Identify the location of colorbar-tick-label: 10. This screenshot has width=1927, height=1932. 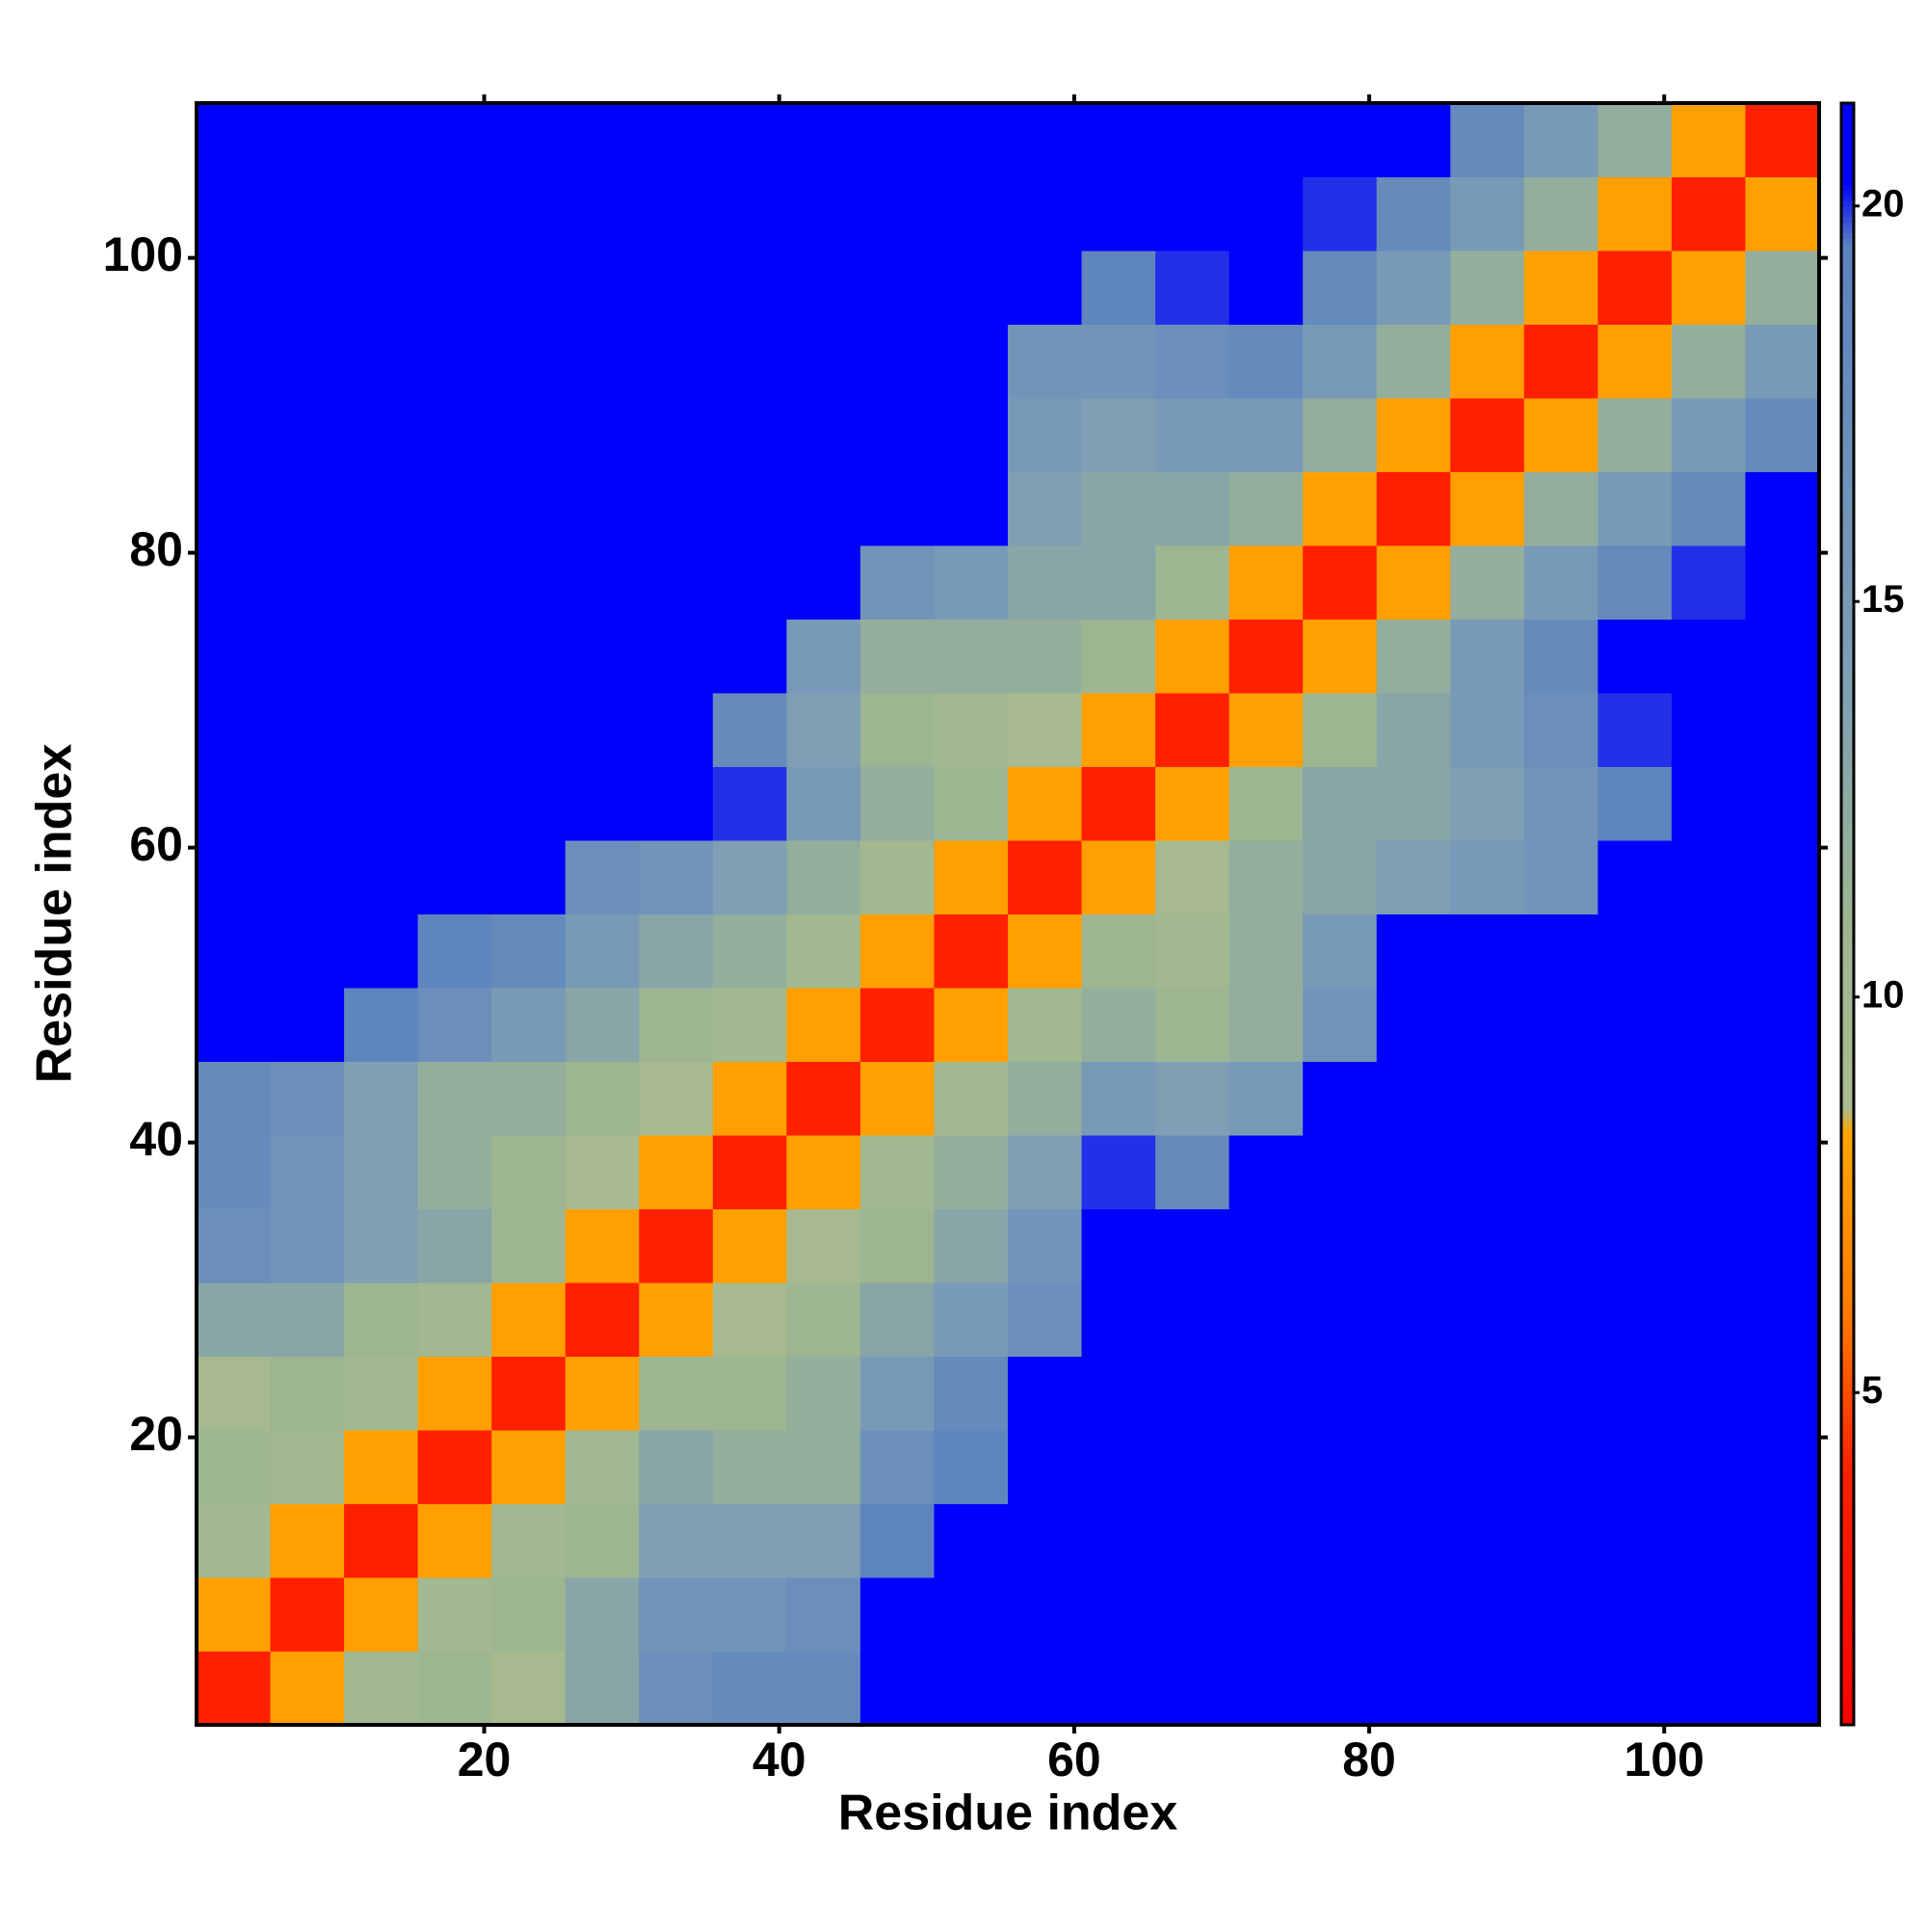
(1883, 994).